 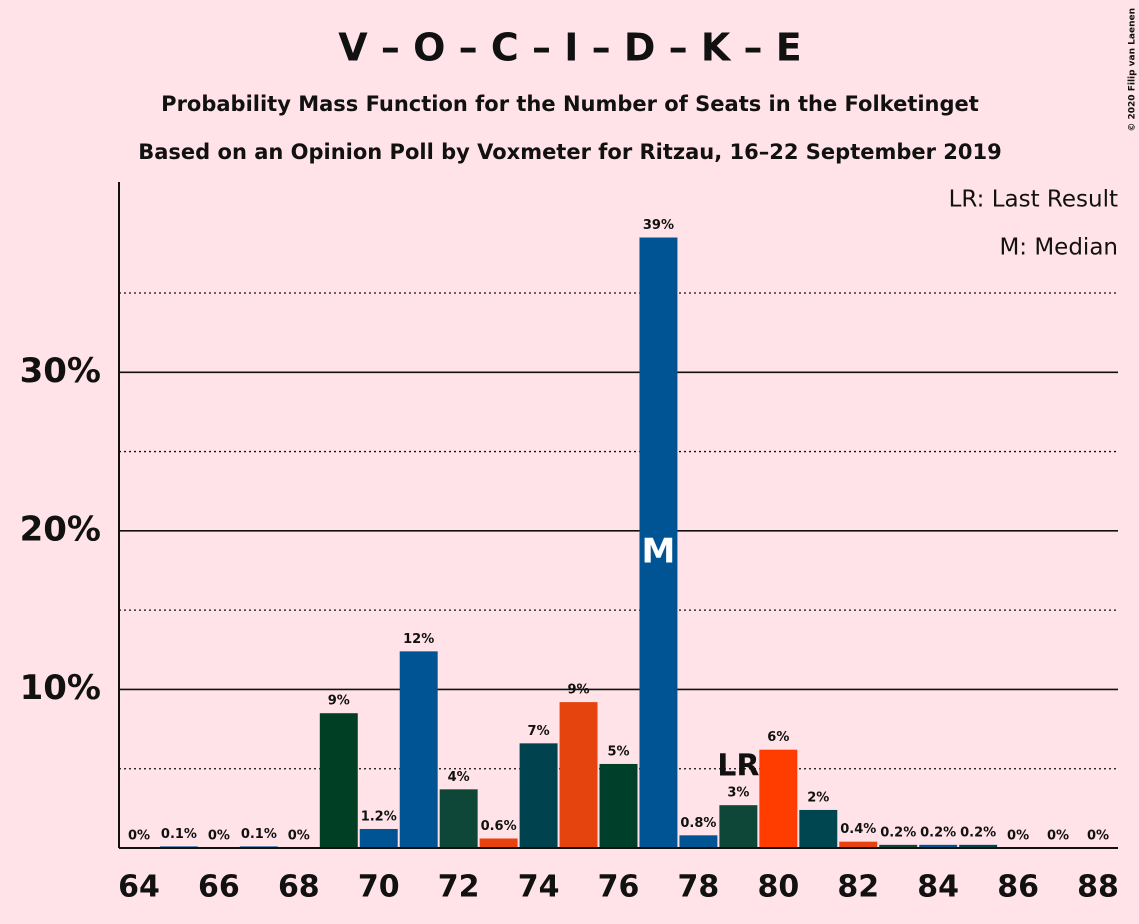 I want to click on median-marker: M, so click(x=659, y=552).